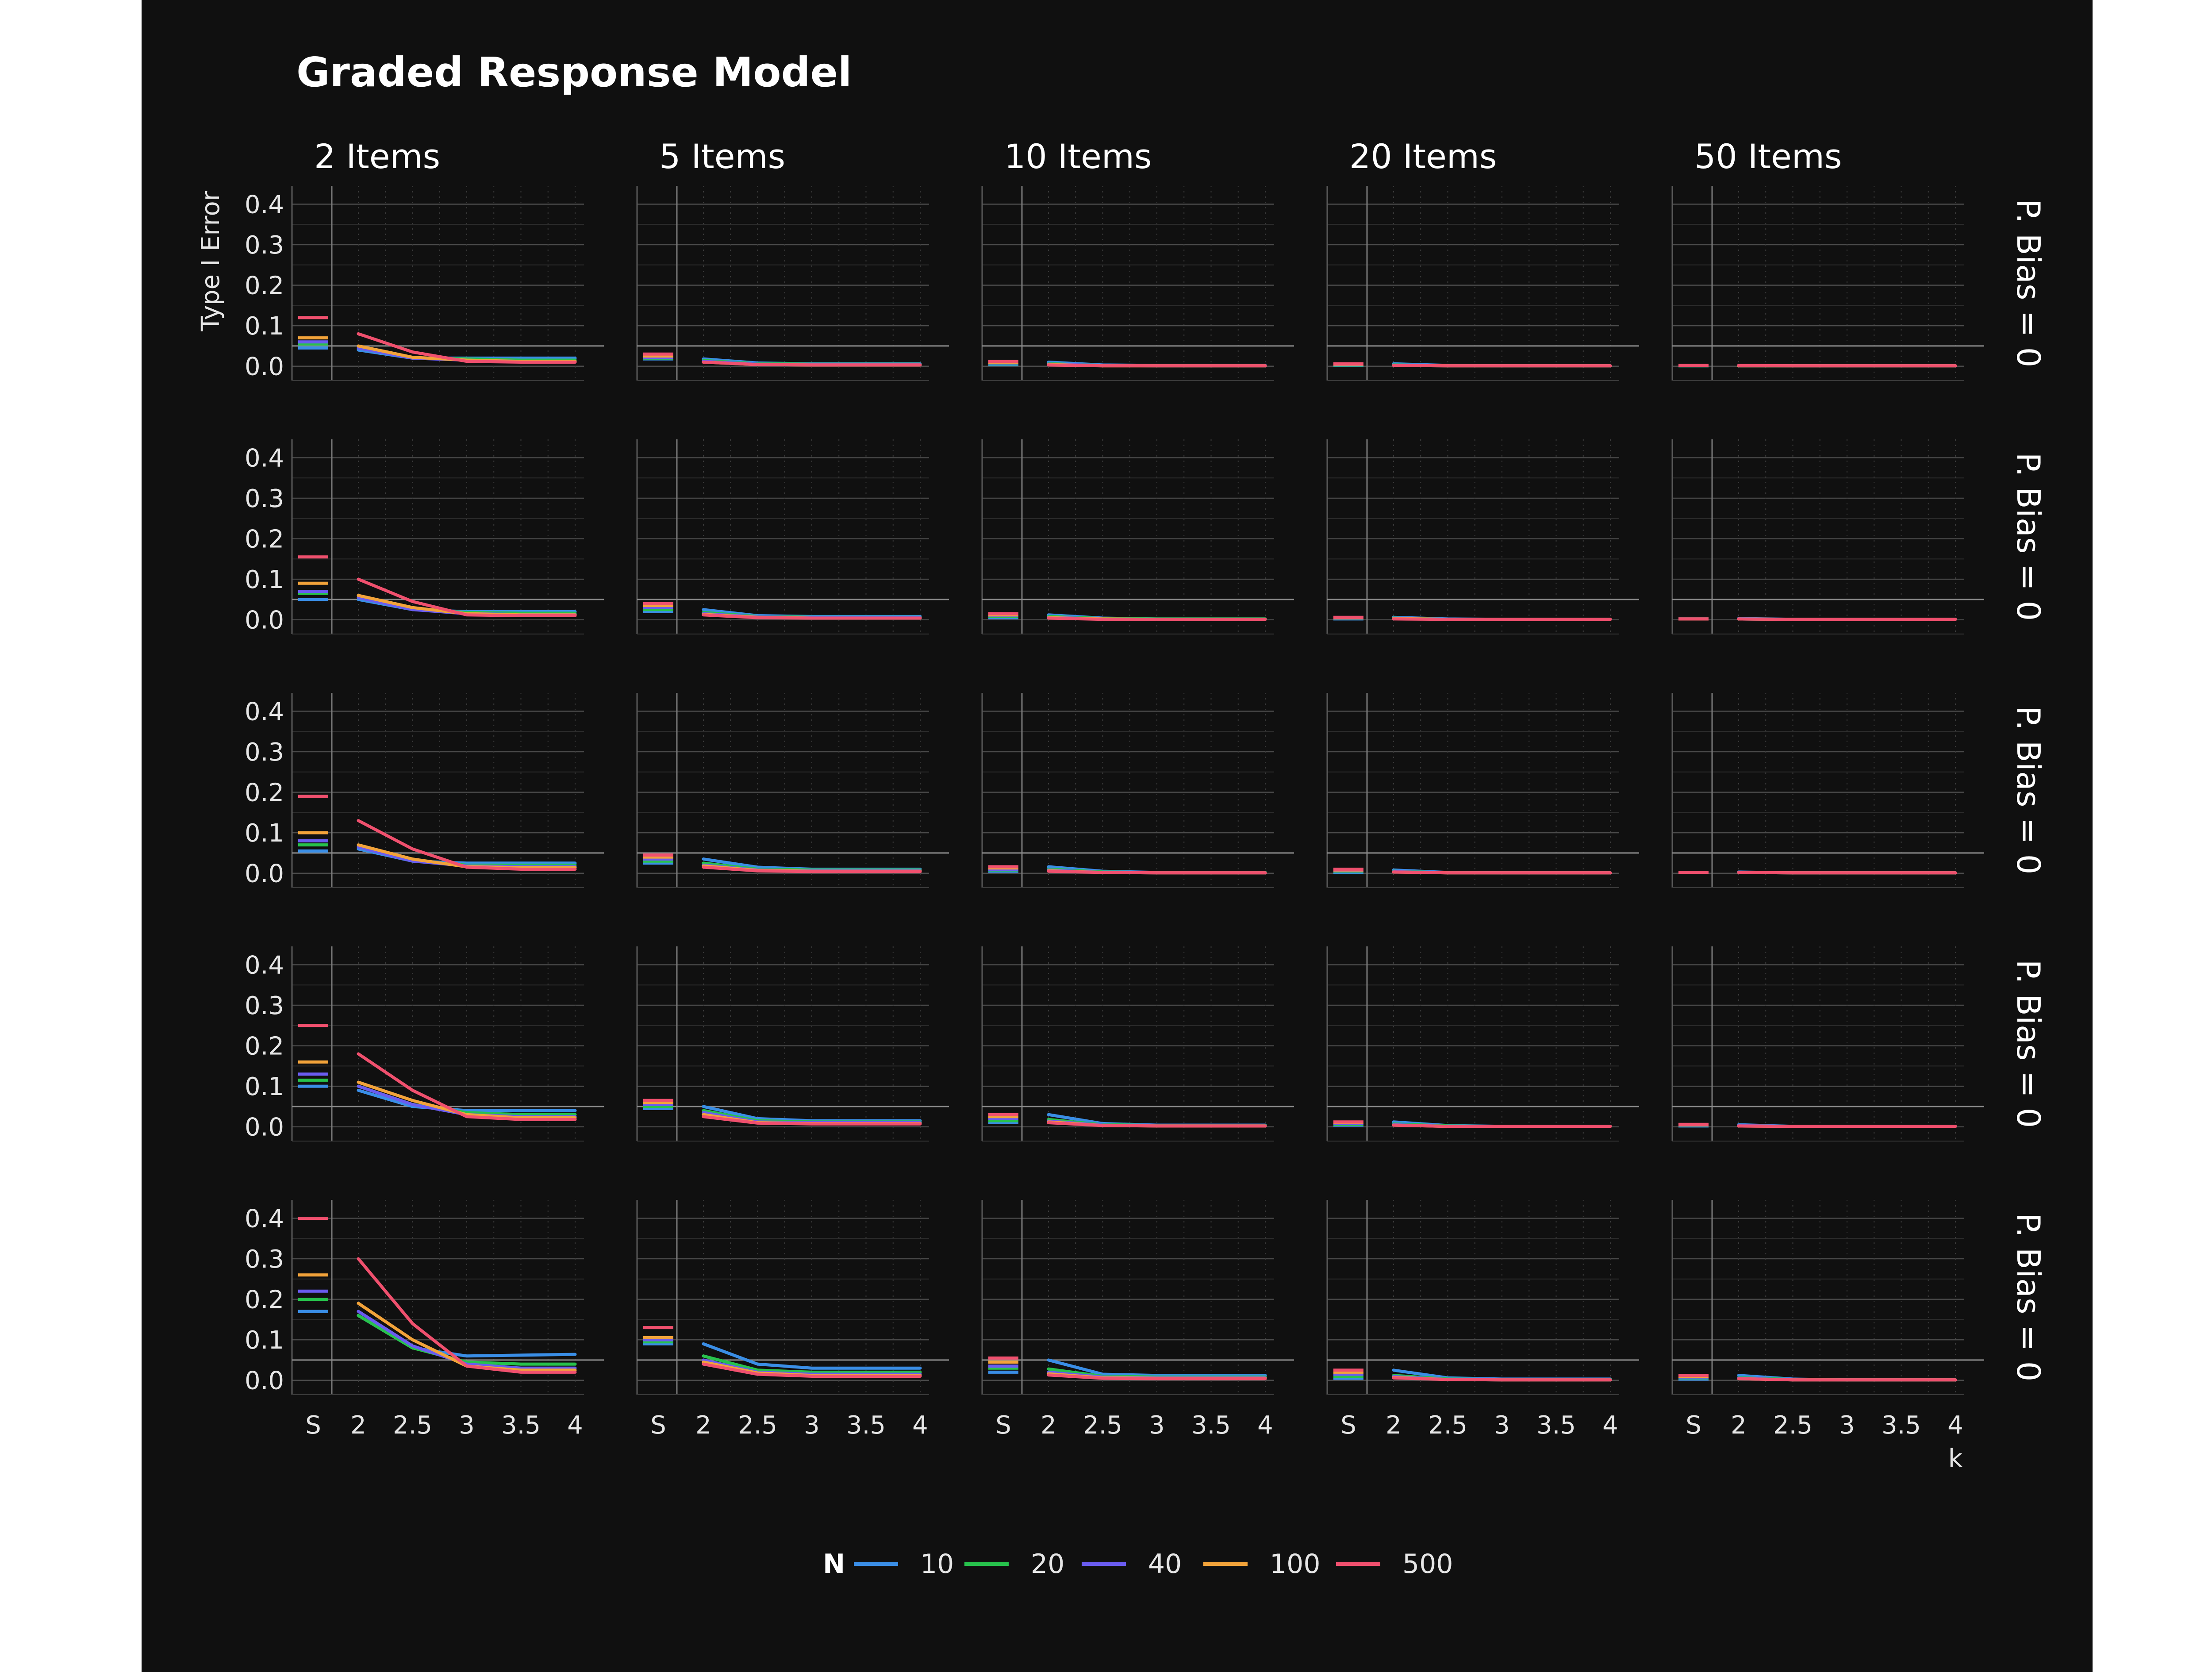 Image resolution: width=2212 pixels, height=1672 pixels. I want to click on facet-panel-r2-c4: P. Bias = 0, so click(1859, 790).